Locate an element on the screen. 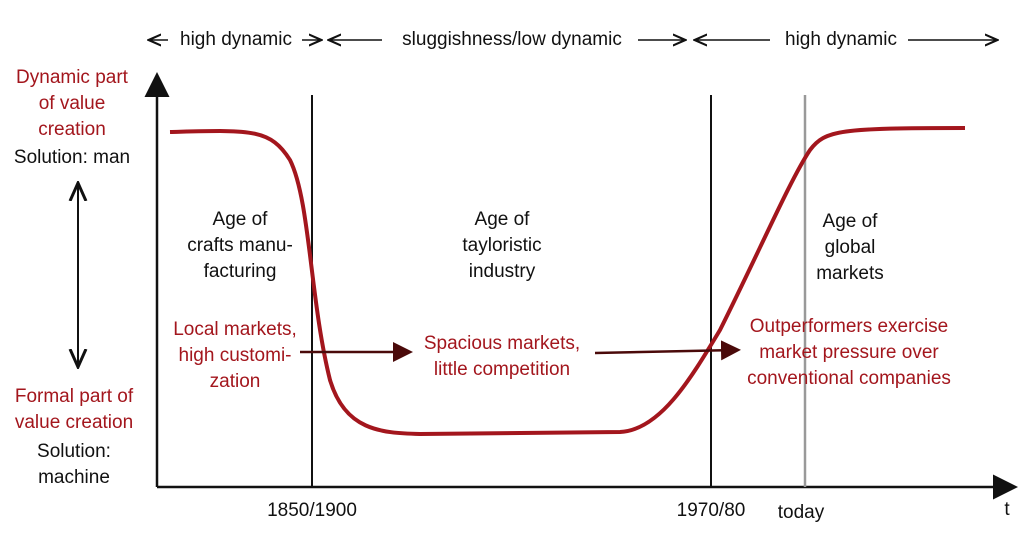 Image resolution: width=1024 pixels, height=541 pixels. arrow is located at coordinates (667, 350).